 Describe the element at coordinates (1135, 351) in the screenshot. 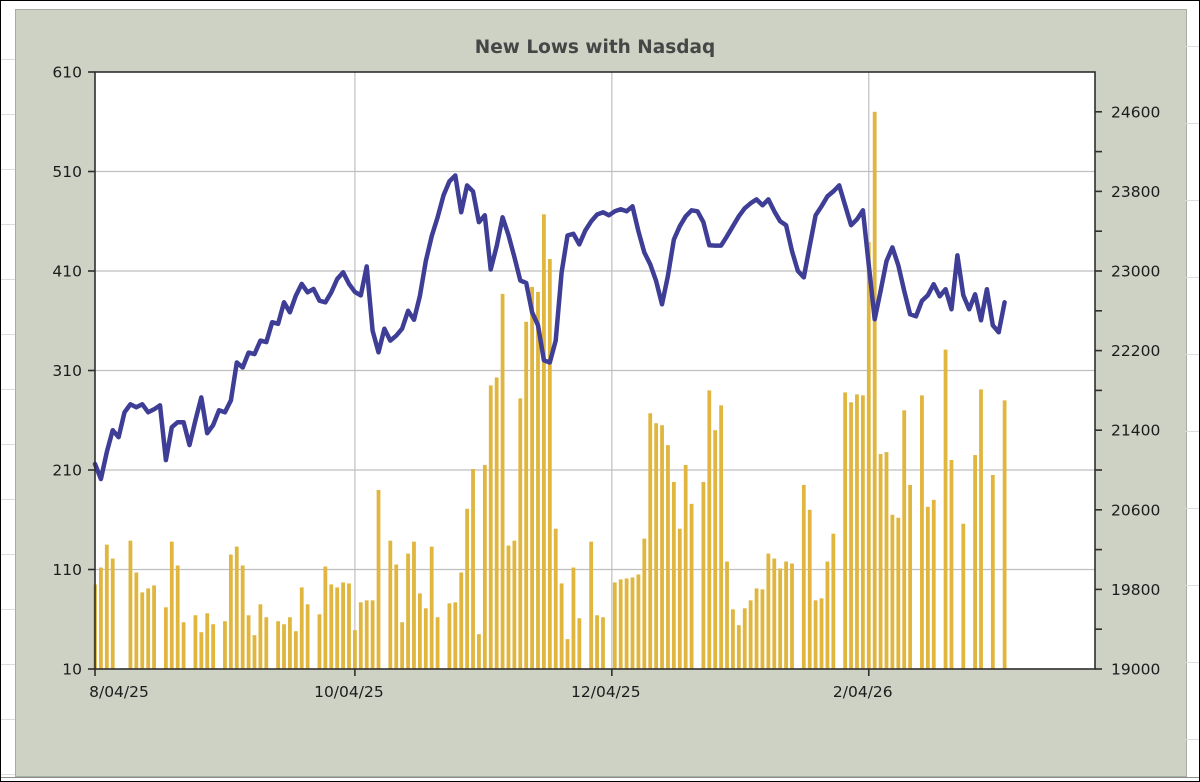

I see `right-axis-tick-label: 22200` at that location.